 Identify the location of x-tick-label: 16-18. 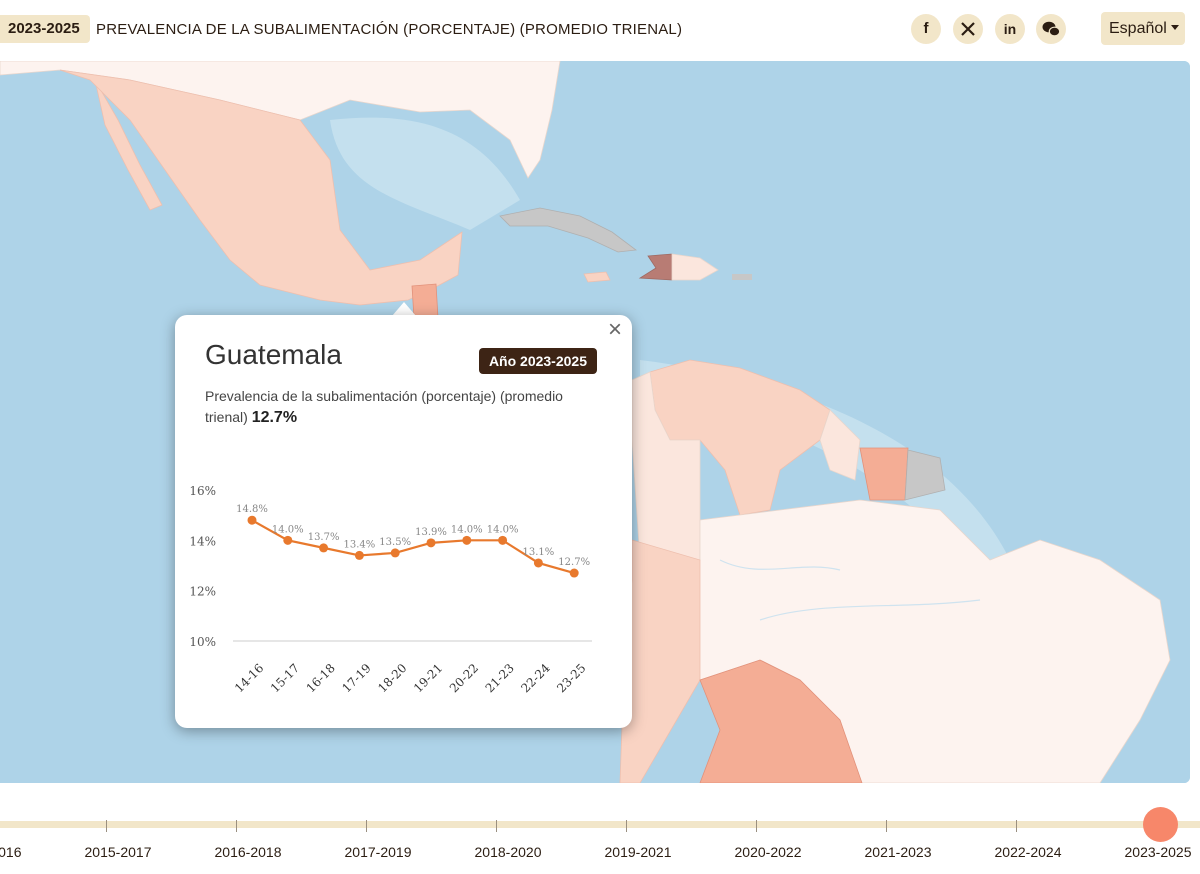
(321, 678).